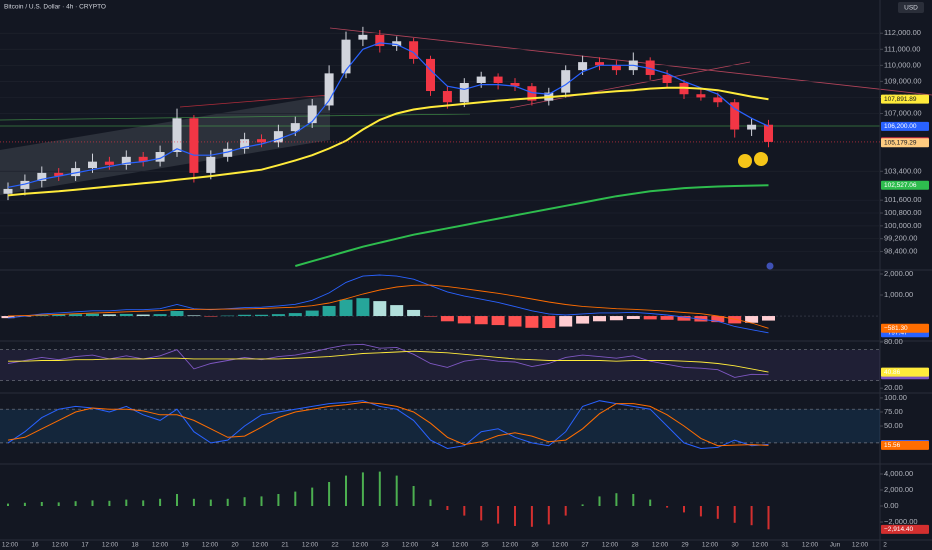 The image size is (932, 550). What do you see at coordinates (893, 387) in the screenshot?
I see `y-tick-label: 20.00` at bounding box center [893, 387].